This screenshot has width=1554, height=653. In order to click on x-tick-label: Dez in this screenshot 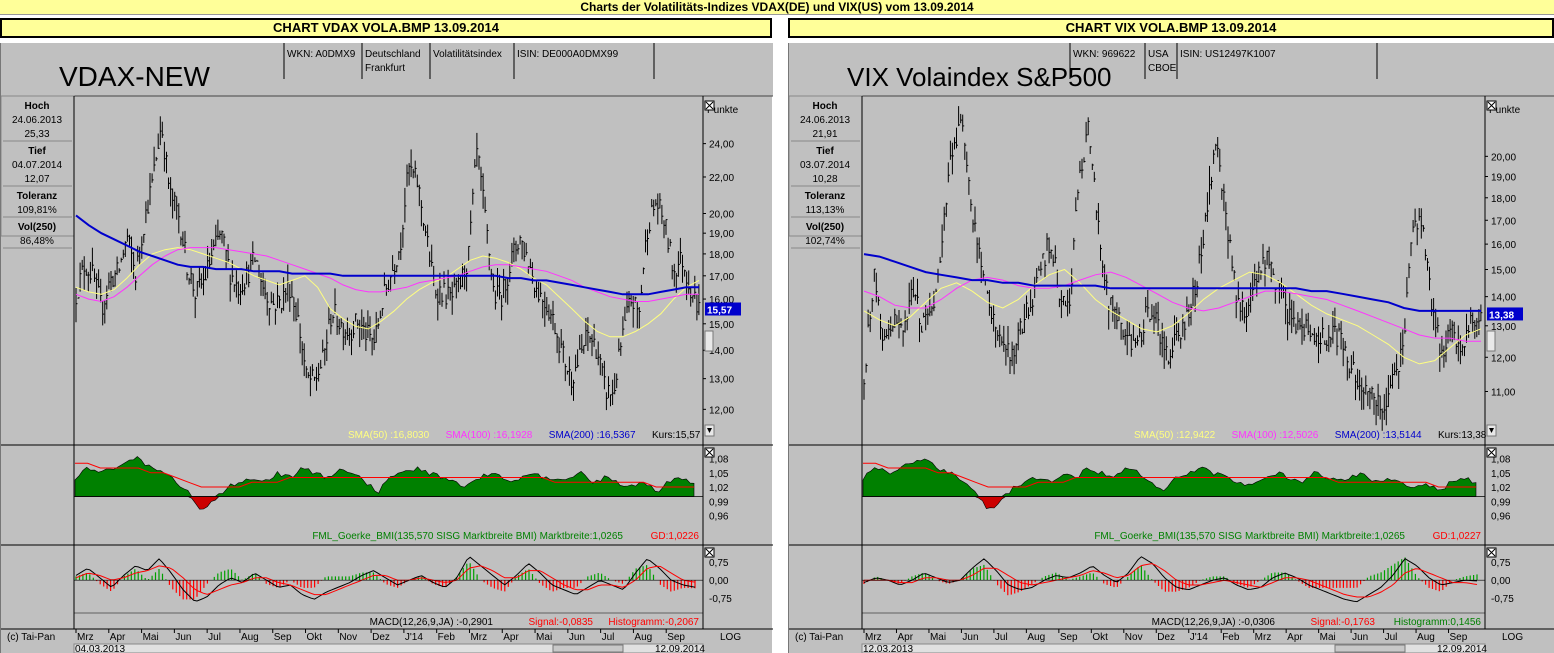, I will do `click(381, 637)`.